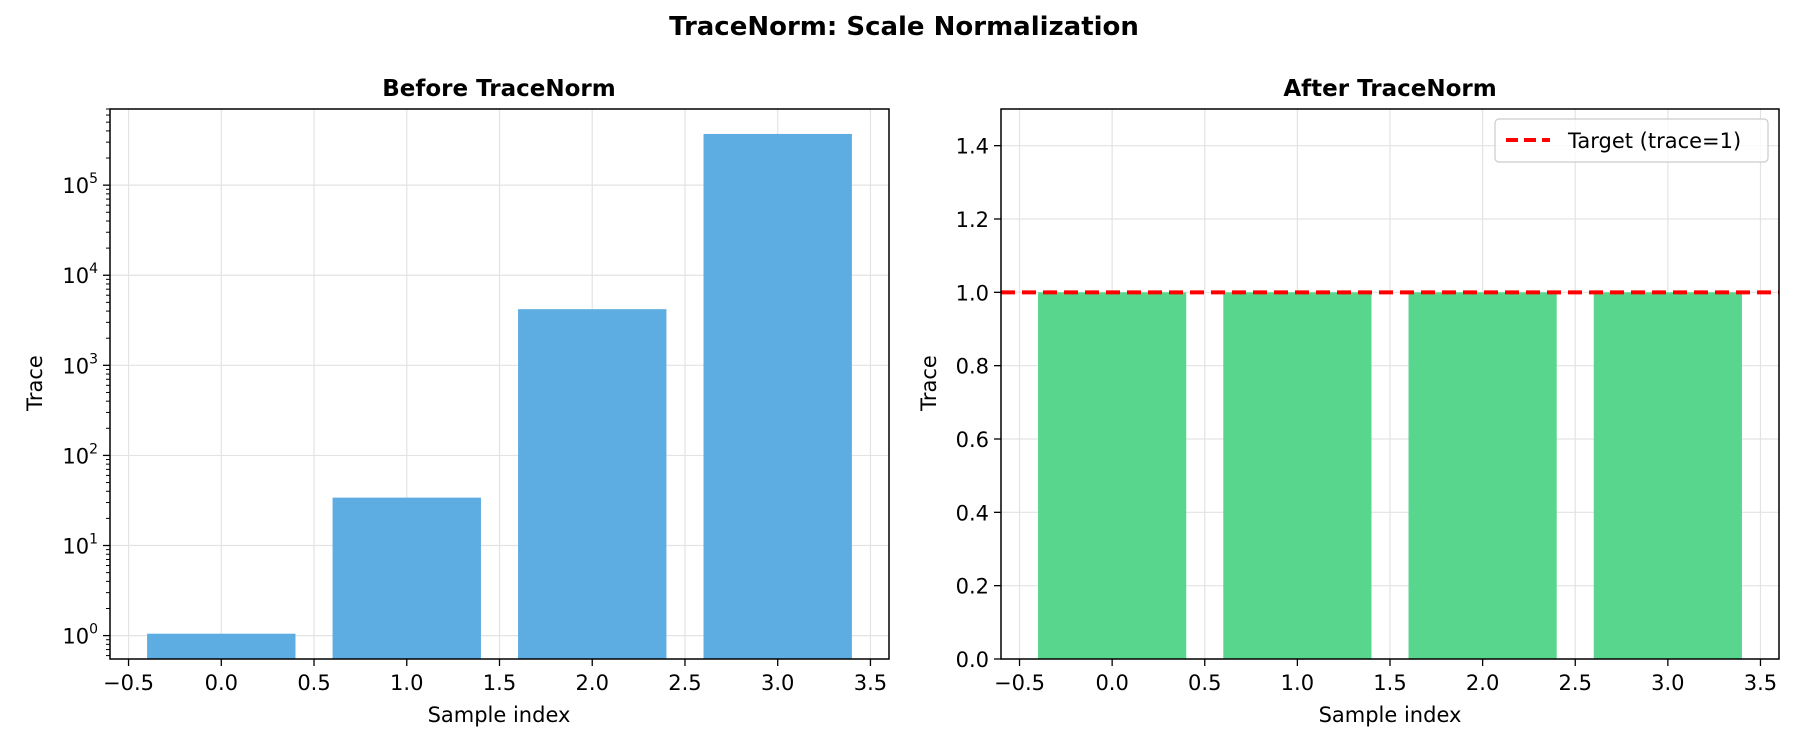  What do you see at coordinates (1654, 141) in the screenshot?
I see `legend-label: Target (trace=1)` at bounding box center [1654, 141].